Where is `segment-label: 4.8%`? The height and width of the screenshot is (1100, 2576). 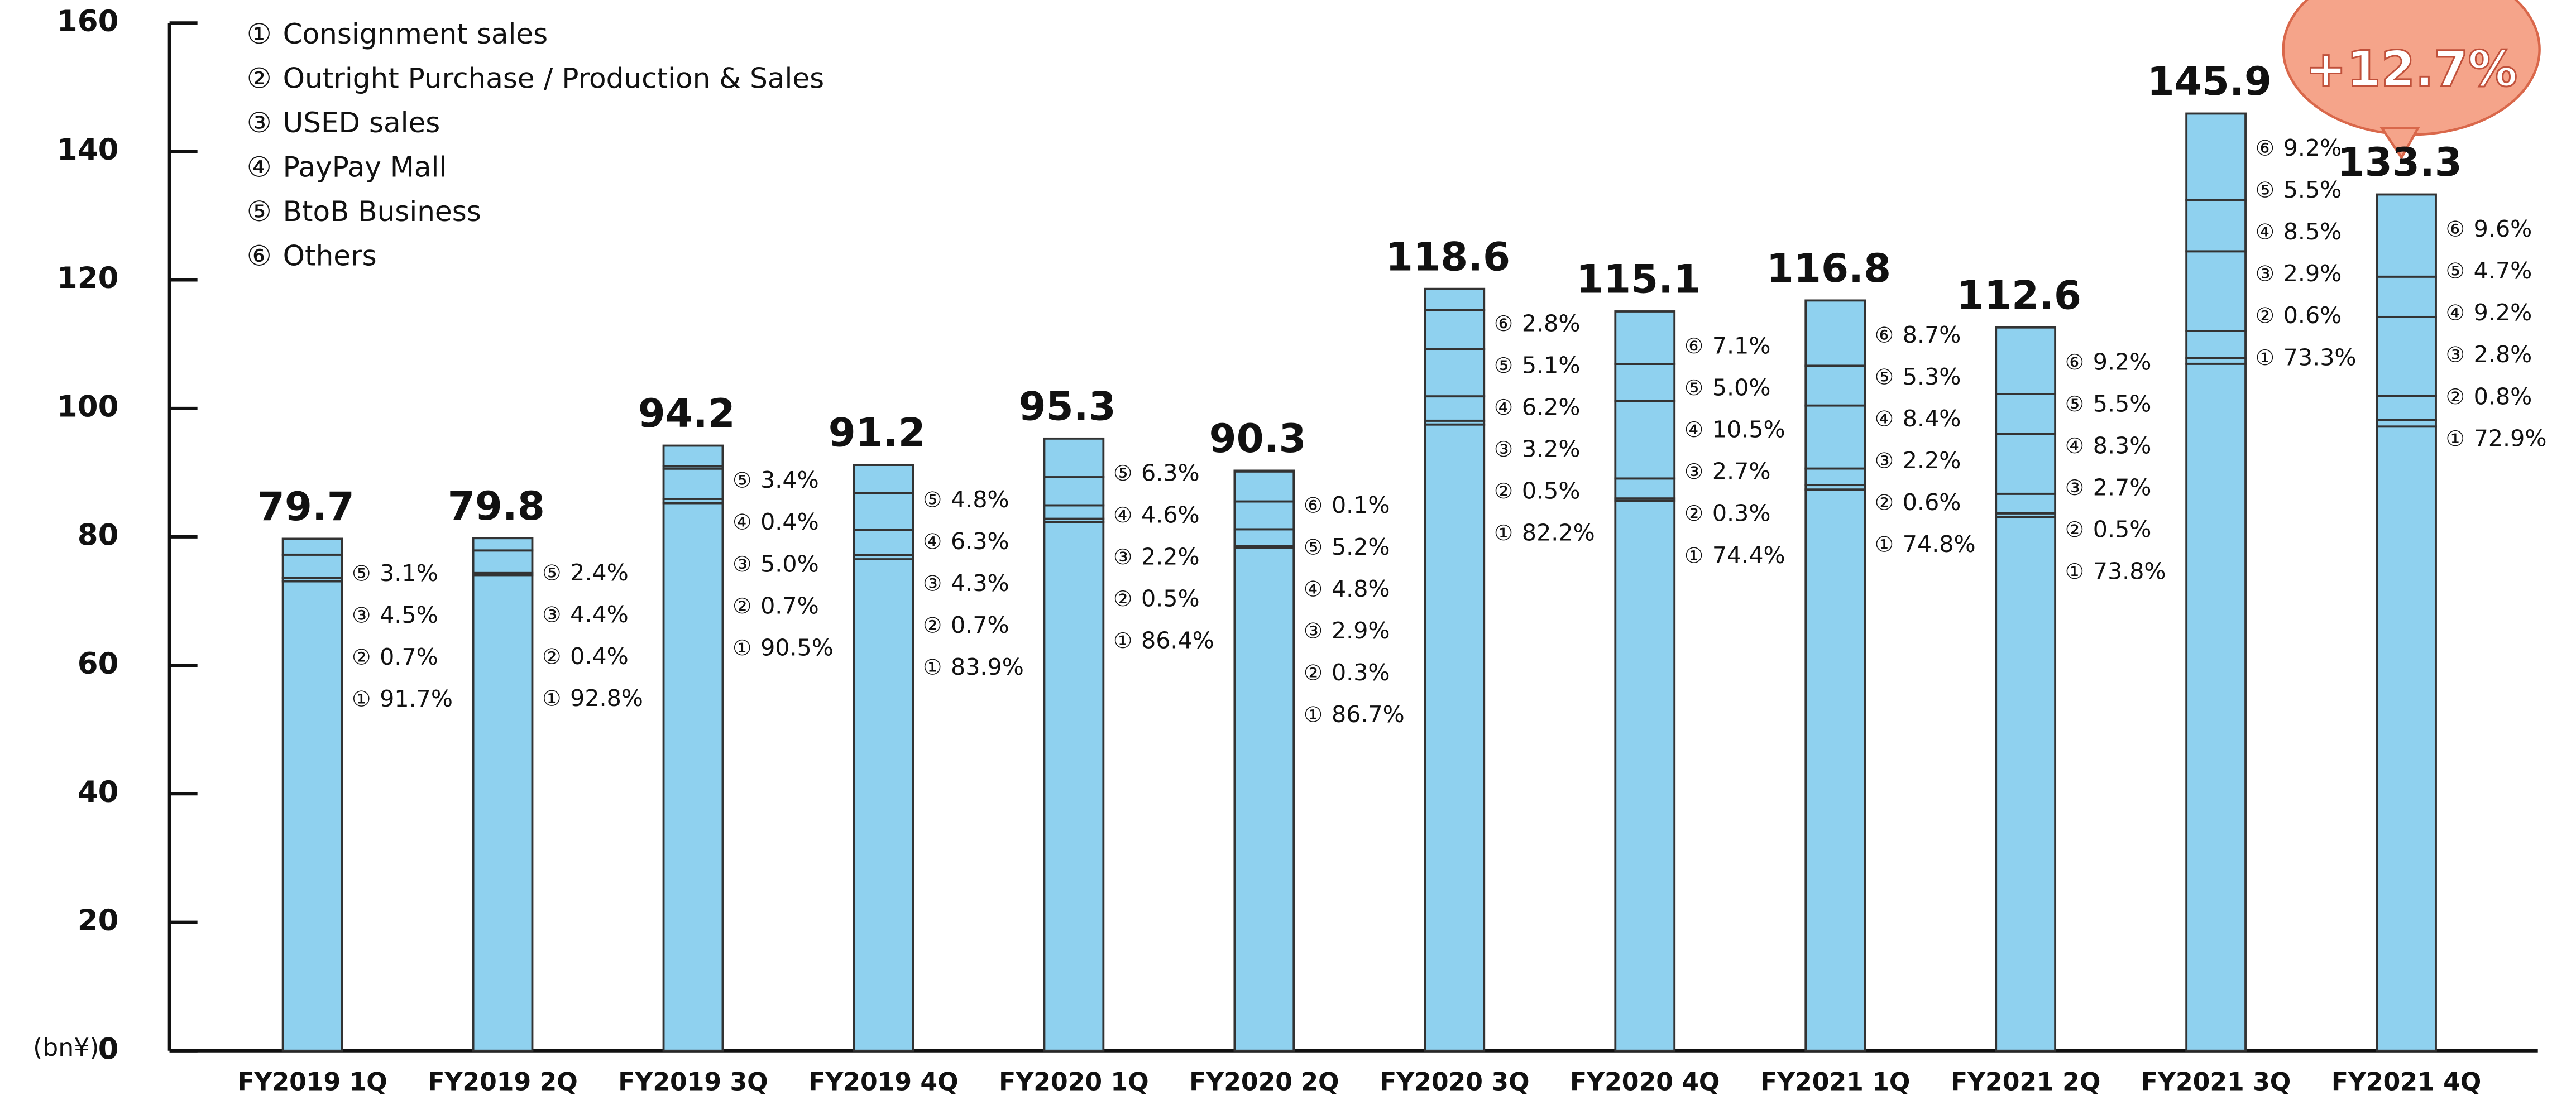
segment-label: 4.8% is located at coordinates (980, 499).